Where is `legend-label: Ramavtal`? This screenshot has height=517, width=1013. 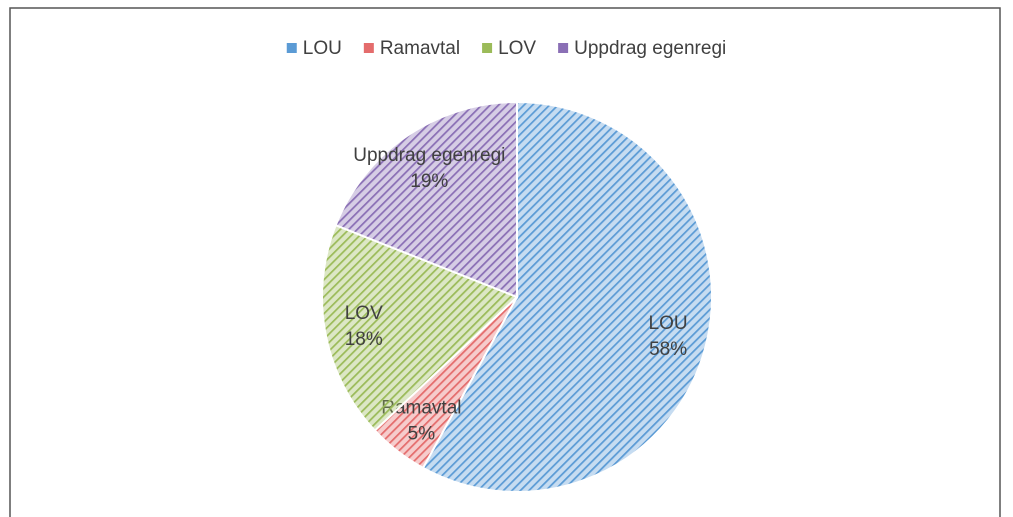 legend-label: Ramavtal is located at coordinates (420, 48).